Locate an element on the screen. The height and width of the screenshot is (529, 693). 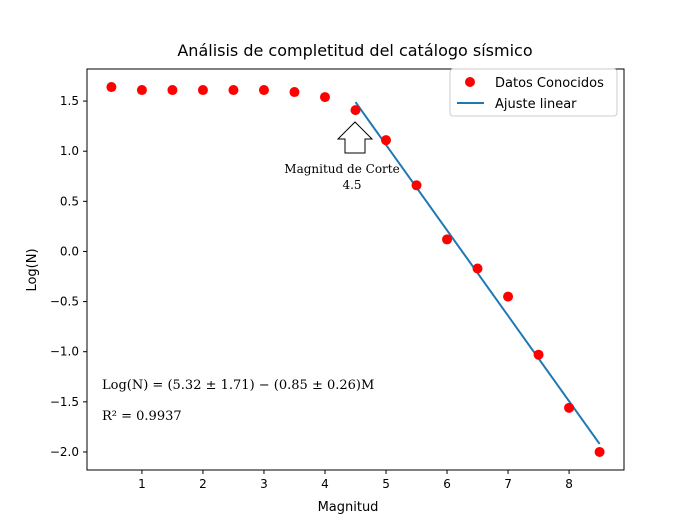
y-tick-label: −0.5 is located at coordinates (64, 302).